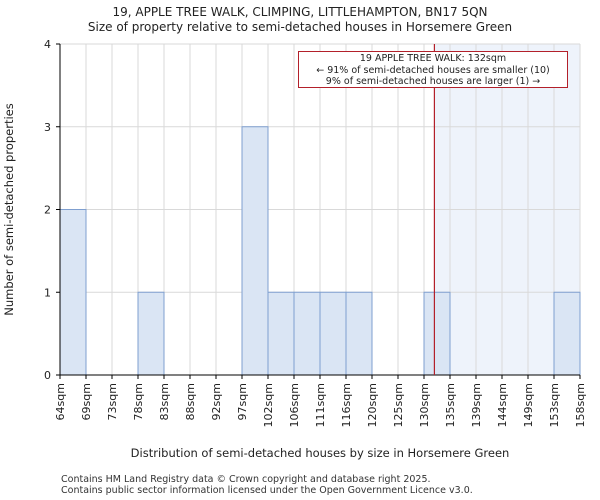 Image resolution: width=600 pixels, height=500 pixels. Describe the element at coordinates (164, 401) in the screenshot. I see `x-tick-label: 83sqm` at that location.